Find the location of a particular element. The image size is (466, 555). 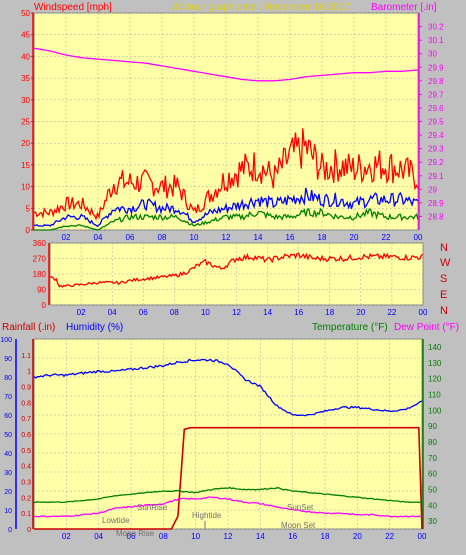

humidity-tick-label: 60 is located at coordinates (8, 416).